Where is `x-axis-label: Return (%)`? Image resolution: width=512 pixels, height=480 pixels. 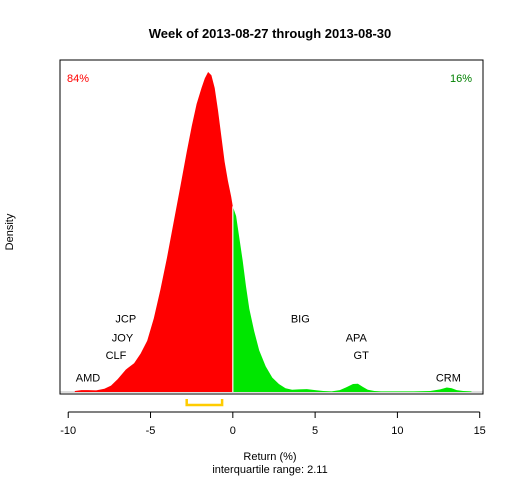
x-axis-label: Return (%) is located at coordinates (269, 457).